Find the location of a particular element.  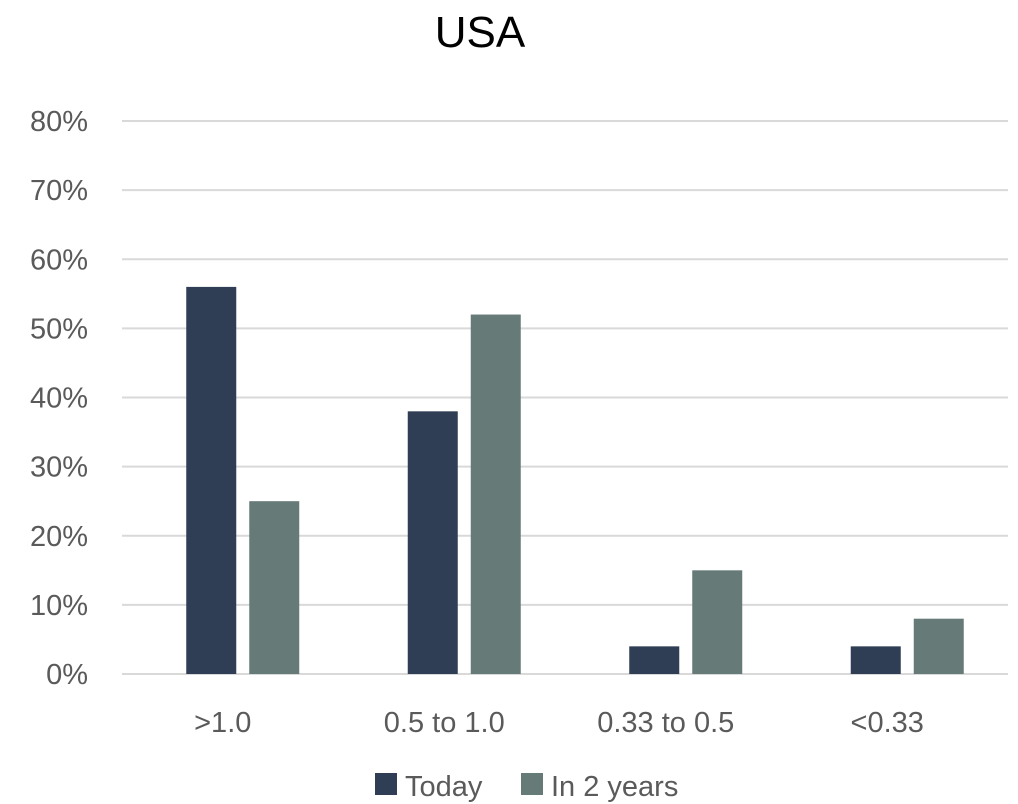

y-tick-label: 60% is located at coordinates (59, 260).